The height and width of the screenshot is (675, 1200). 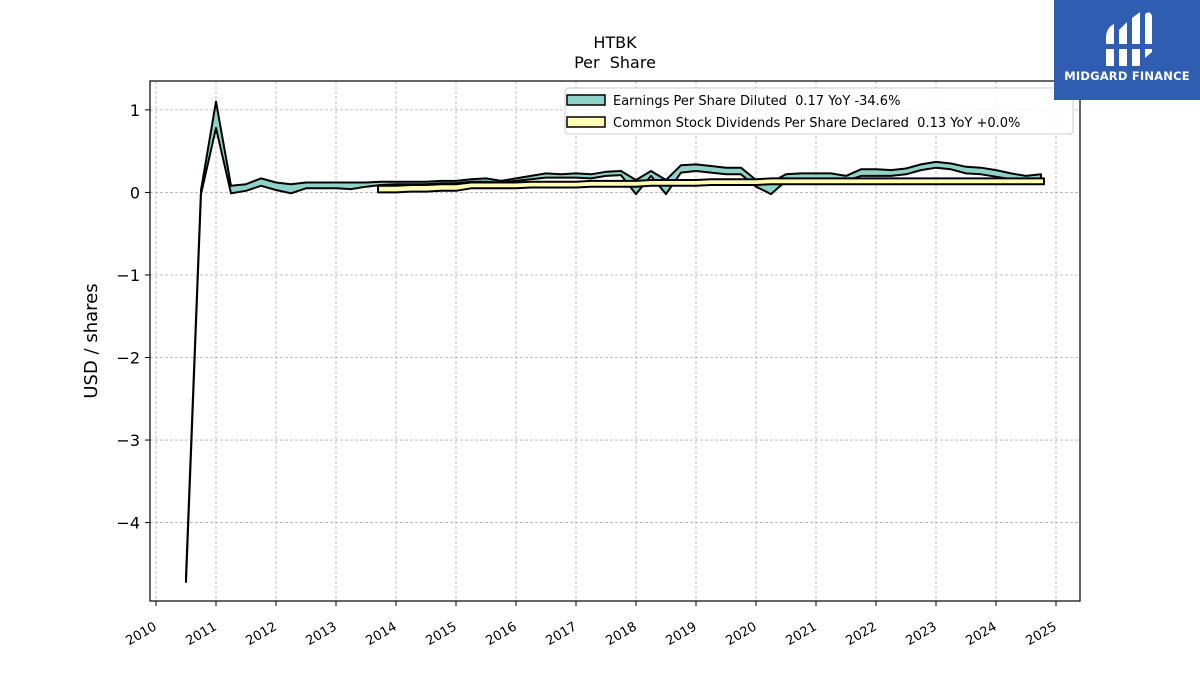 What do you see at coordinates (981, 634) in the screenshot?
I see `x-tick-label: 2024` at bounding box center [981, 634].